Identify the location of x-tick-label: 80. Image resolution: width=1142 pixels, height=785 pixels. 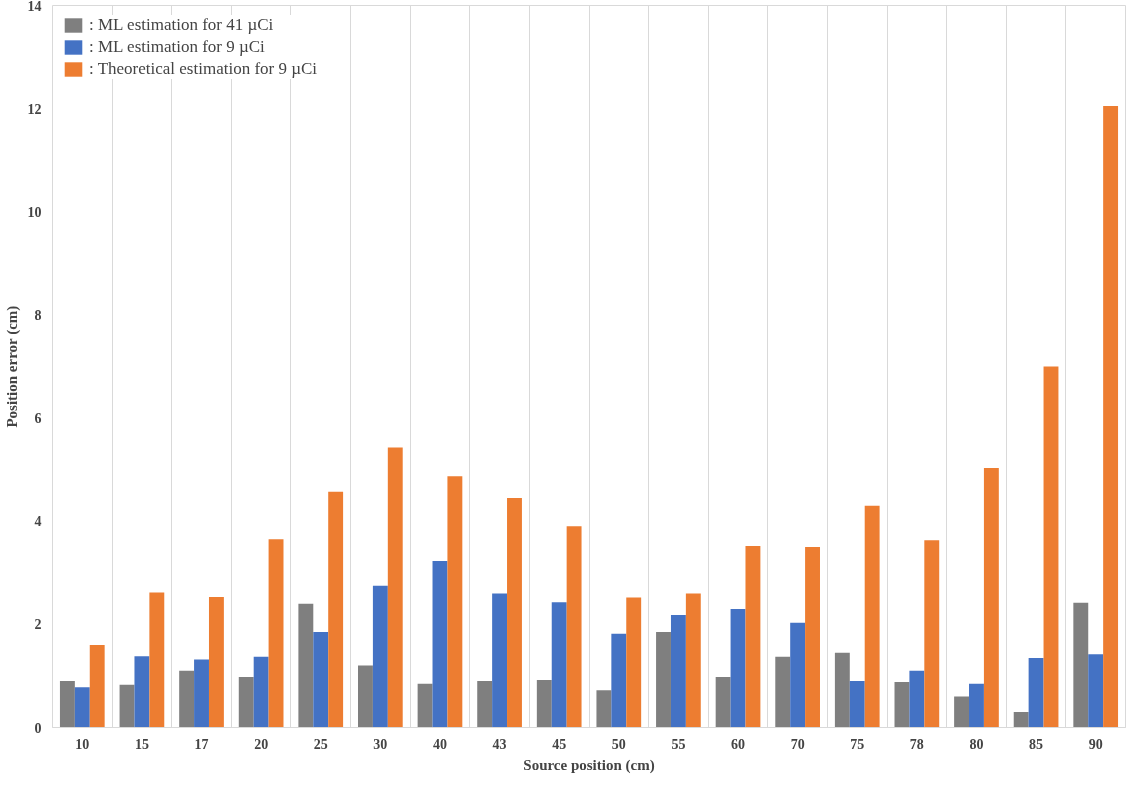
(976, 744).